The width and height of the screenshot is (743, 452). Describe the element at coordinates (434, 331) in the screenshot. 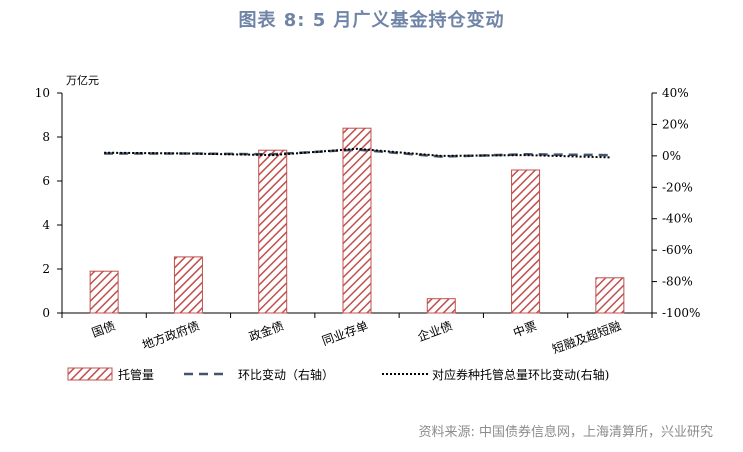

I see `x-tick-label: 企业债` at that location.